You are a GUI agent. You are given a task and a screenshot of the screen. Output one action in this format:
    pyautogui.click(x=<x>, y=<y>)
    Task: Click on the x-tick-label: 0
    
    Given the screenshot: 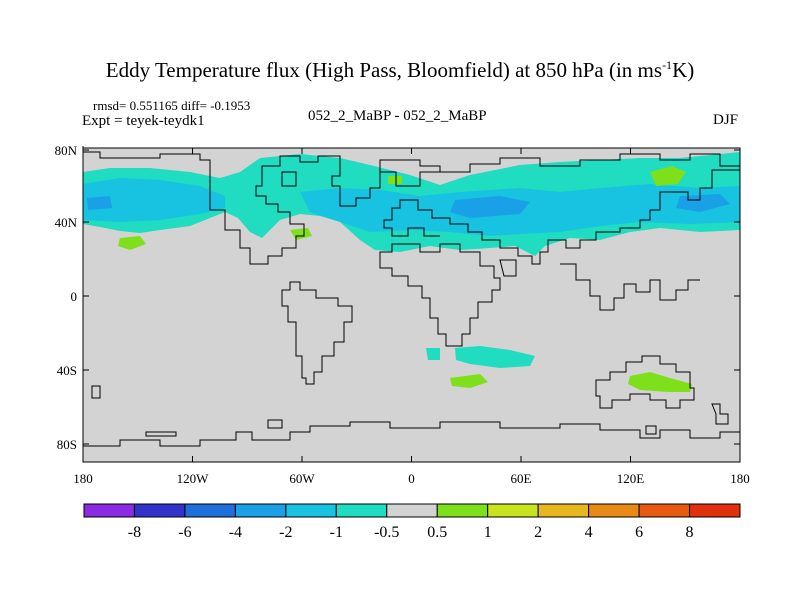 What is the action you would take?
    pyautogui.click(x=411, y=478)
    